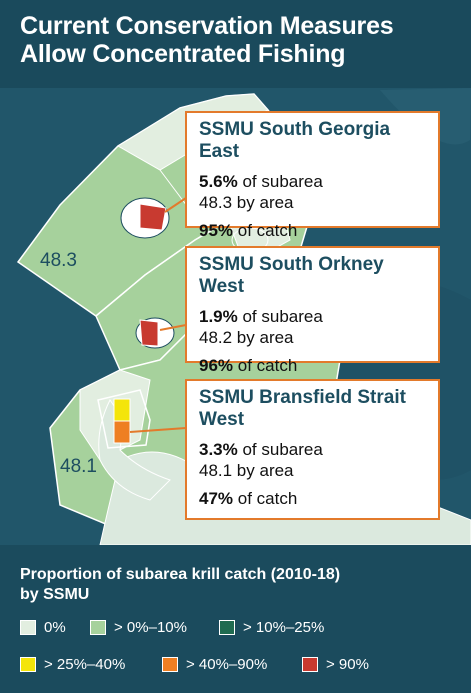 The height and width of the screenshot is (693, 471). I want to click on legend-item-4: > 40%–90%, so click(214, 664).